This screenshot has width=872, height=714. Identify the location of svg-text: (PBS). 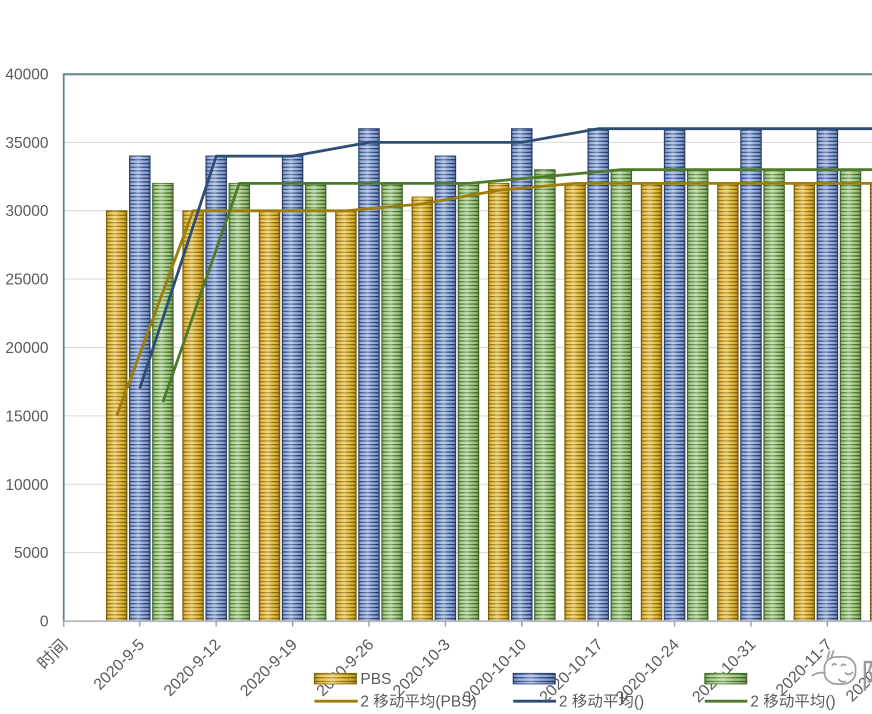
(455, 702).